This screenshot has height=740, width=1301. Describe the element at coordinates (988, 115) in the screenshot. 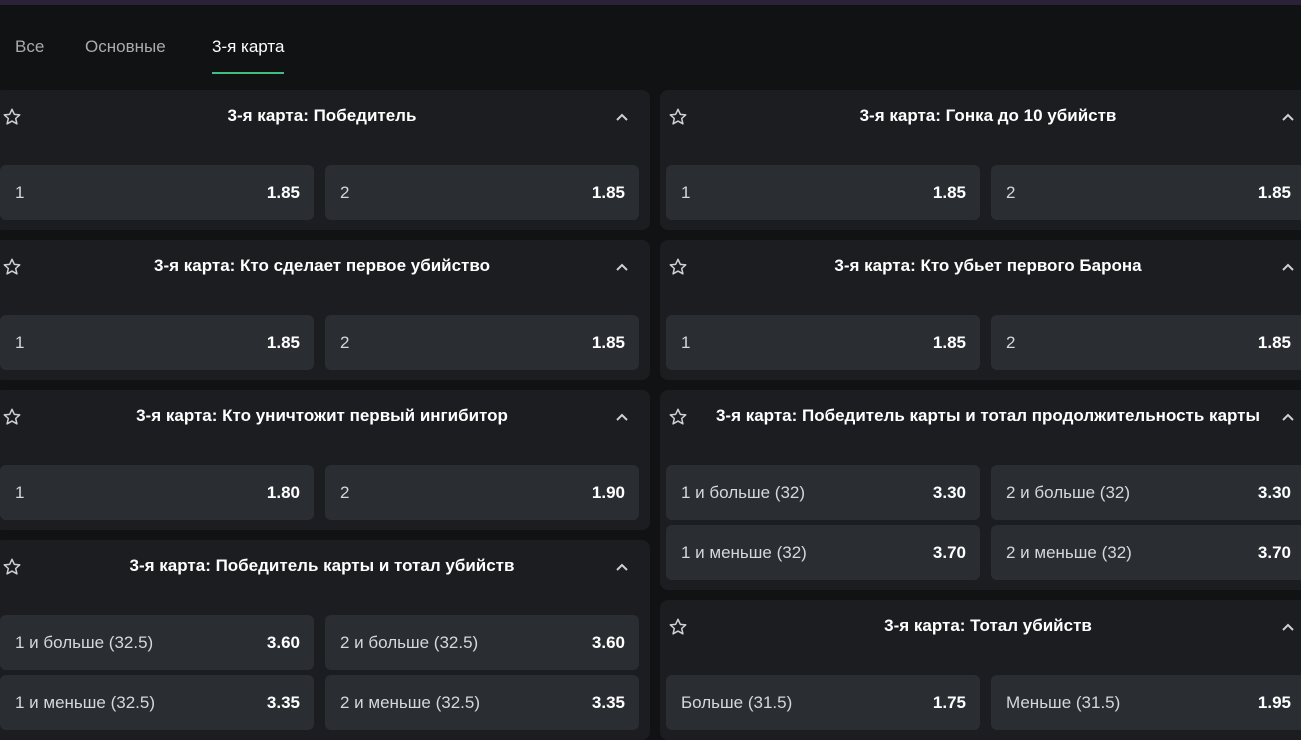

I see `market-title: 3-я карта: Гонка до 10 убийств` at that location.